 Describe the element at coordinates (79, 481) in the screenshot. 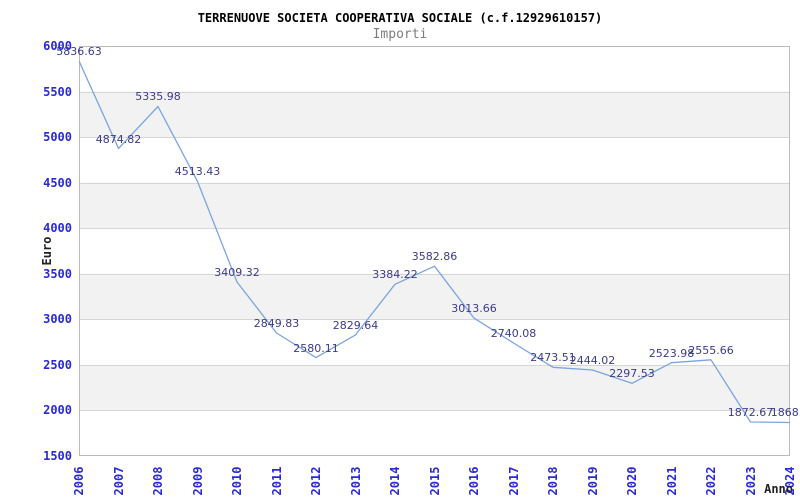

I see `x-tick-label: 2006` at that location.